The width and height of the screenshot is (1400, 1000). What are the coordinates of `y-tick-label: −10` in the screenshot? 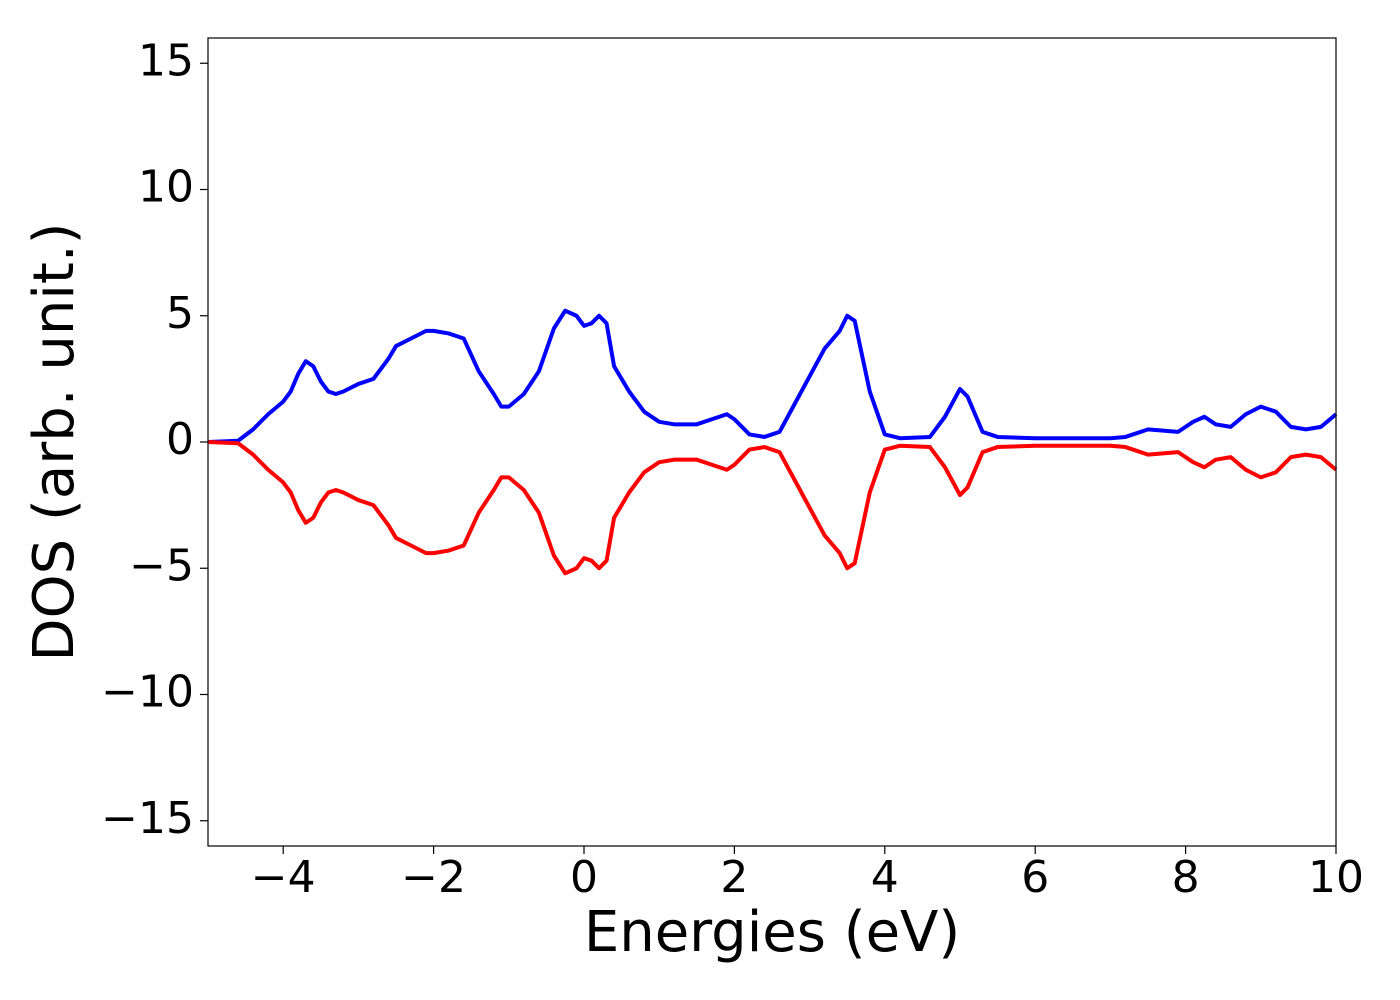 It's located at (147, 692).